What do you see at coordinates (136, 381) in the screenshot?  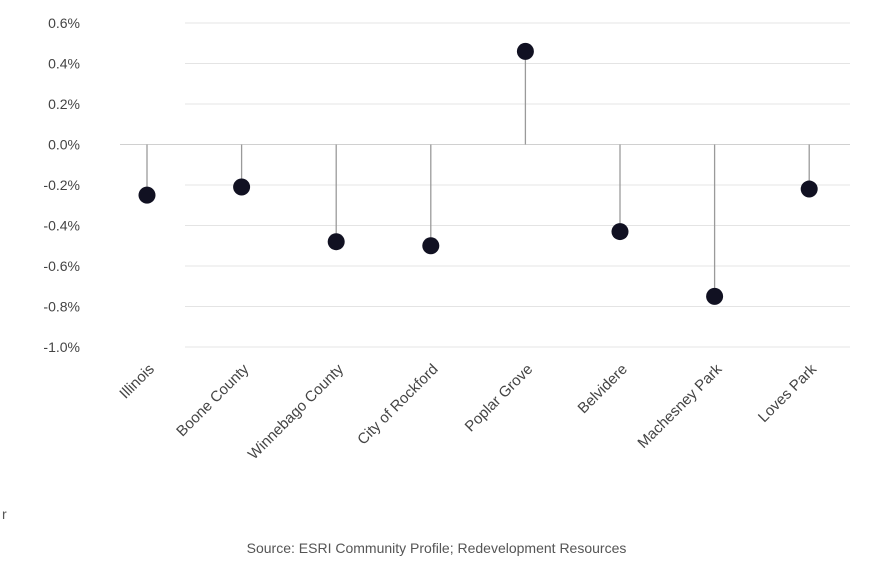 I see `x-tick-label: Illinois` at bounding box center [136, 381].